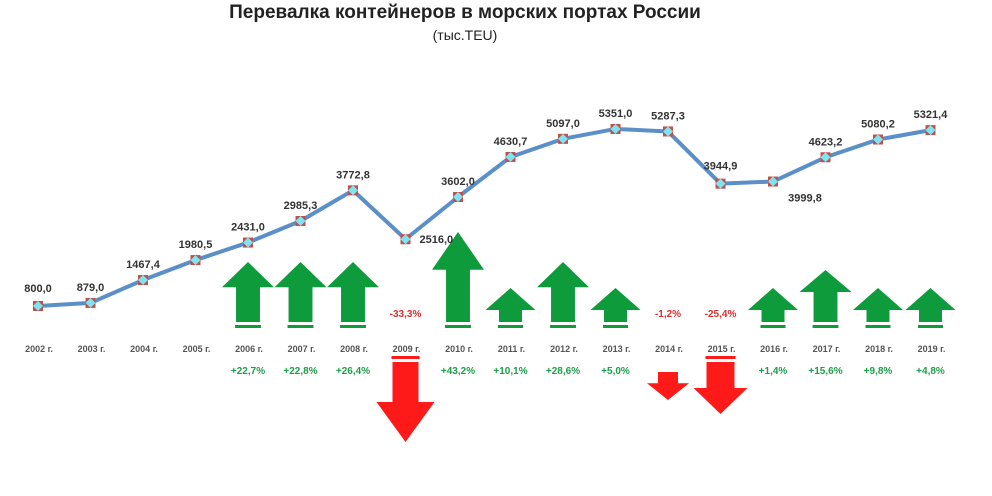 This screenshot has height=496, width=992. What do you see at coordinates (931, 115) in the screenshot?
I see `value-label: 5321,4` at bounding box center [931, 115].